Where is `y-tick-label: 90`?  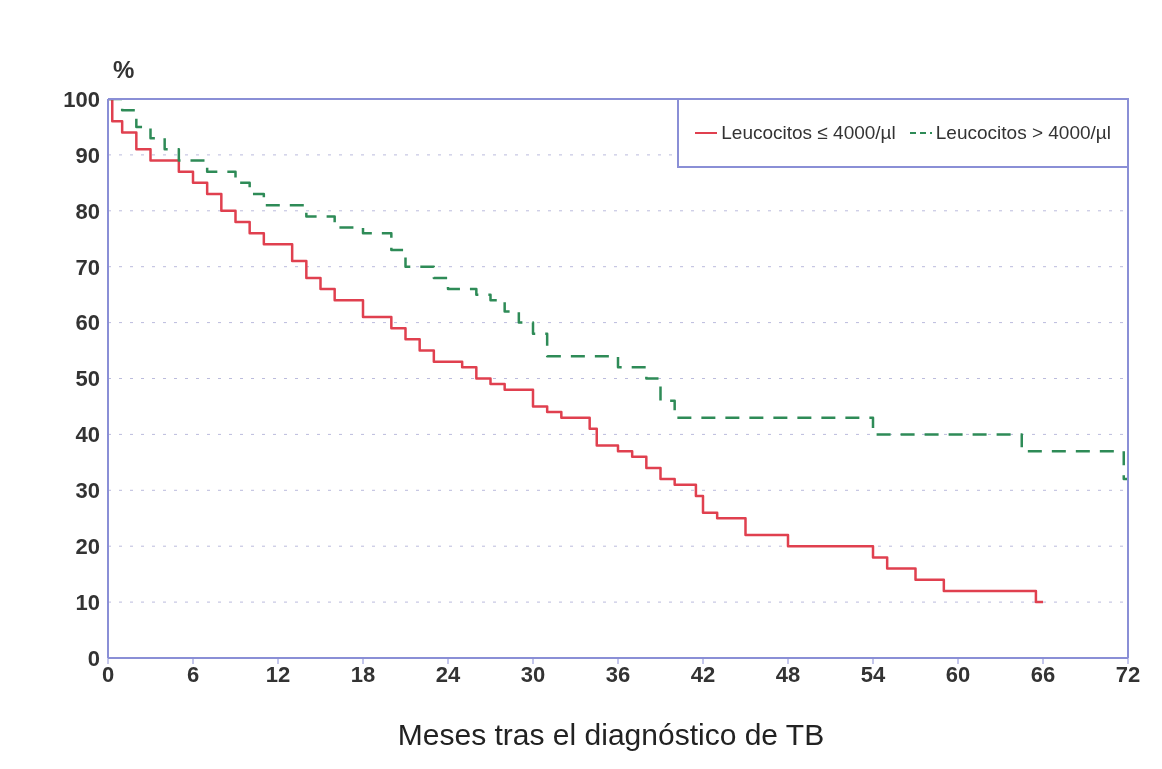
y-tick-label: 90 is located at coordinates (87, 155).